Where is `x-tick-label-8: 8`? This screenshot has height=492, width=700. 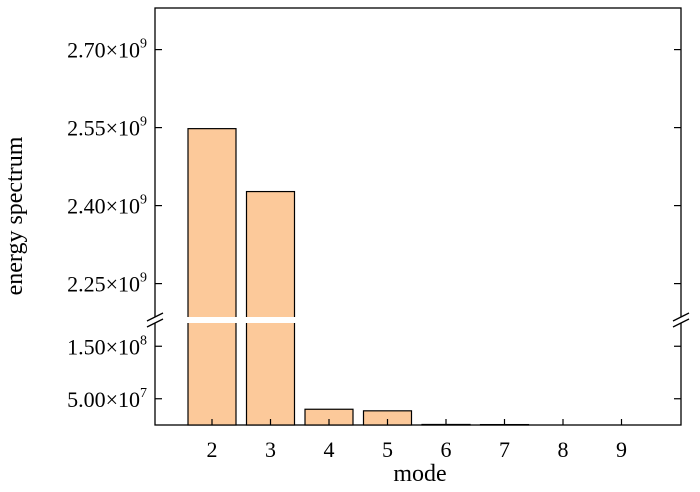
x-tick-label-8: 8 is located at coordinates (563, 449).